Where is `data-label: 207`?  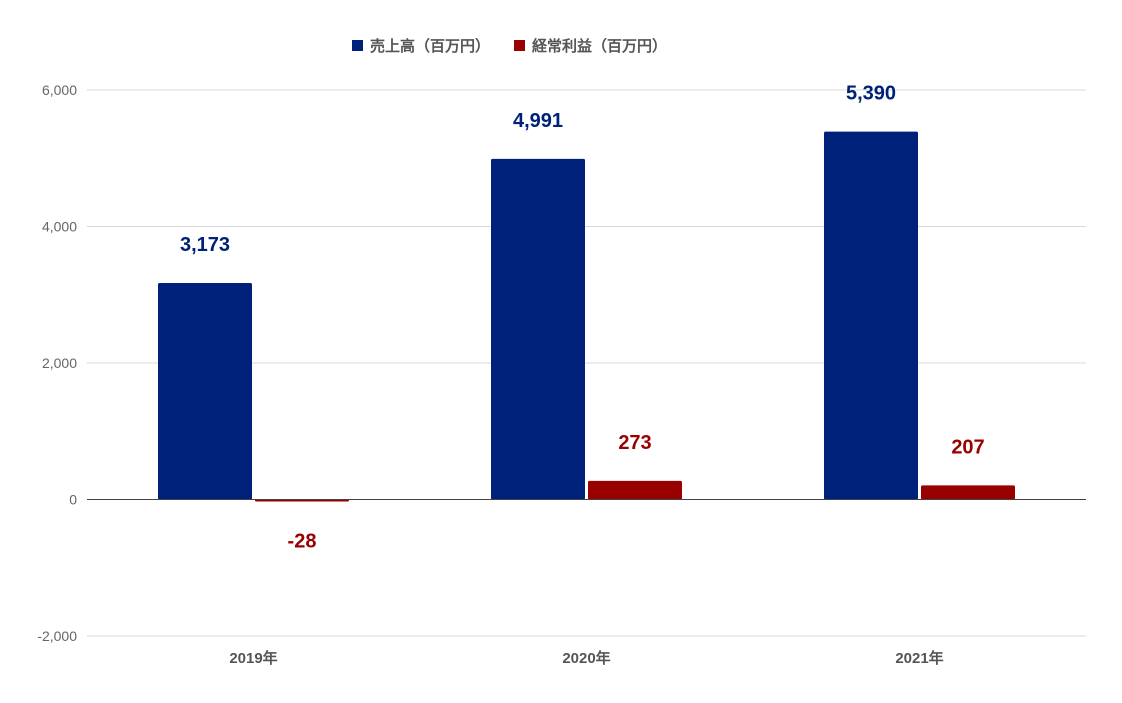 data-label: 207 is located at coordinates (967, 447).